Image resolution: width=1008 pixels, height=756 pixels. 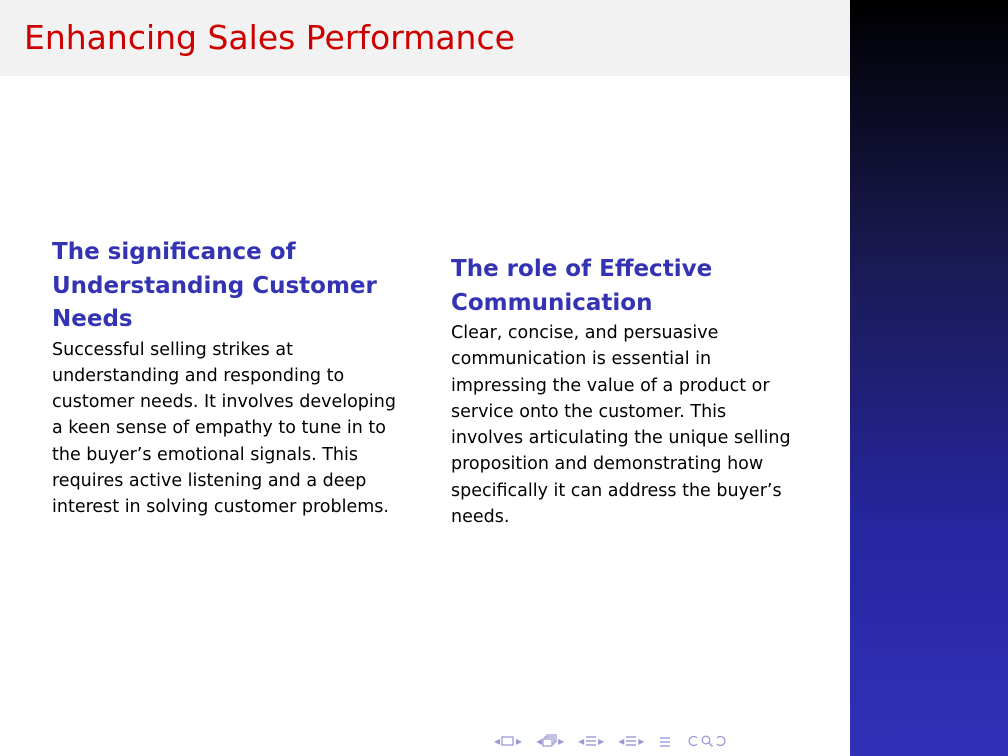 I want to click on nav-section-prev-icon: ◂, so click(x=581, y=741).